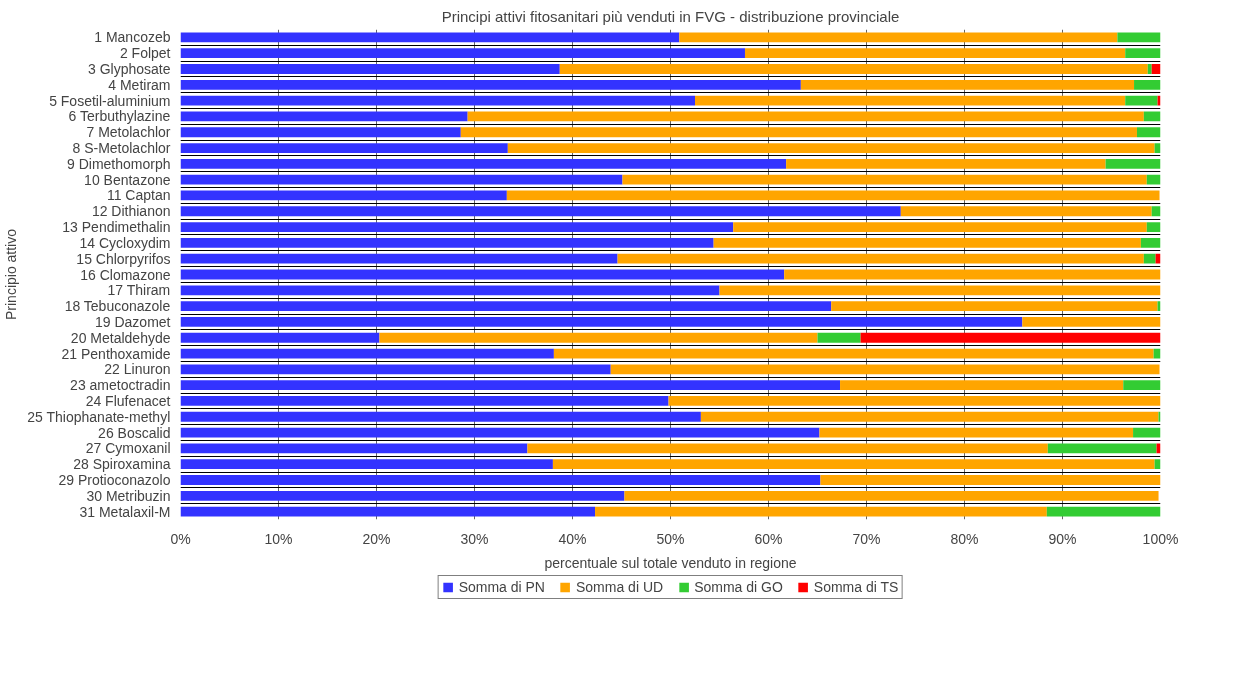  Describe the element at coordinates (137, 369) in the screenshot. I see `y-tick-label: 22 Linuron` at that location.